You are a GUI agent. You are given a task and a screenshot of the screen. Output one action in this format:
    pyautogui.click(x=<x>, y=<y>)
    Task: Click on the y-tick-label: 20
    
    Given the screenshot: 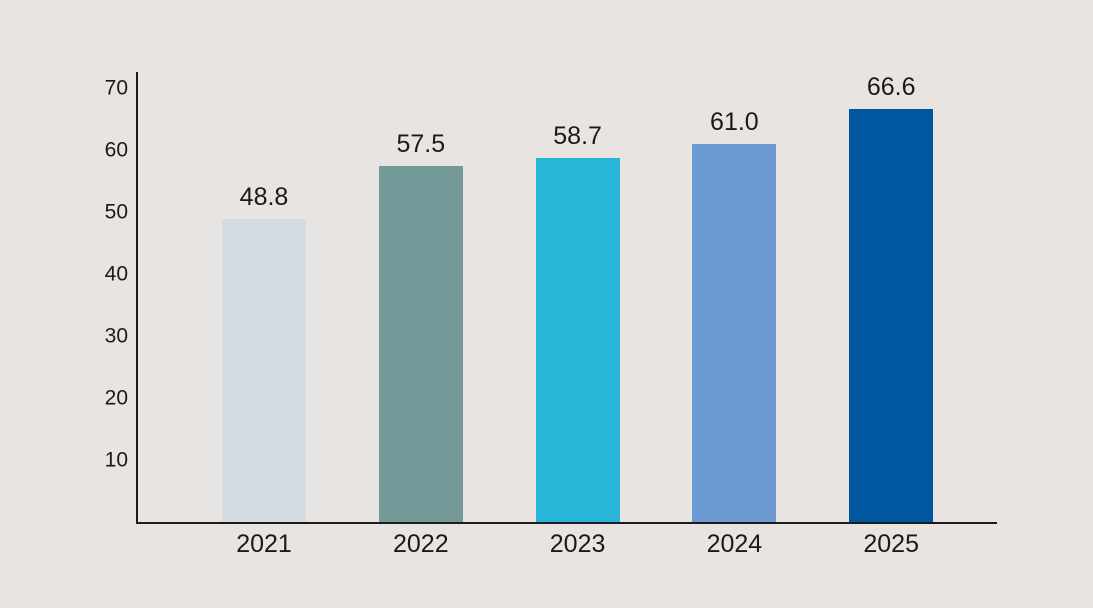 What is the action you would take?
    pyautogui.click(x=116, y=398)
    